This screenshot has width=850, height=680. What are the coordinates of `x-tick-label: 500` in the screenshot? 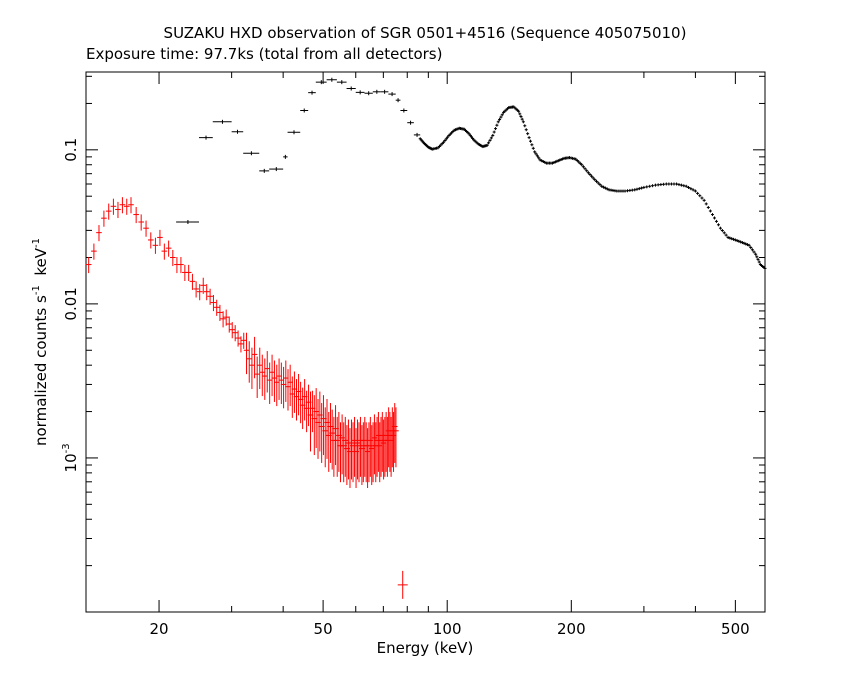 It's located at (735, 629).